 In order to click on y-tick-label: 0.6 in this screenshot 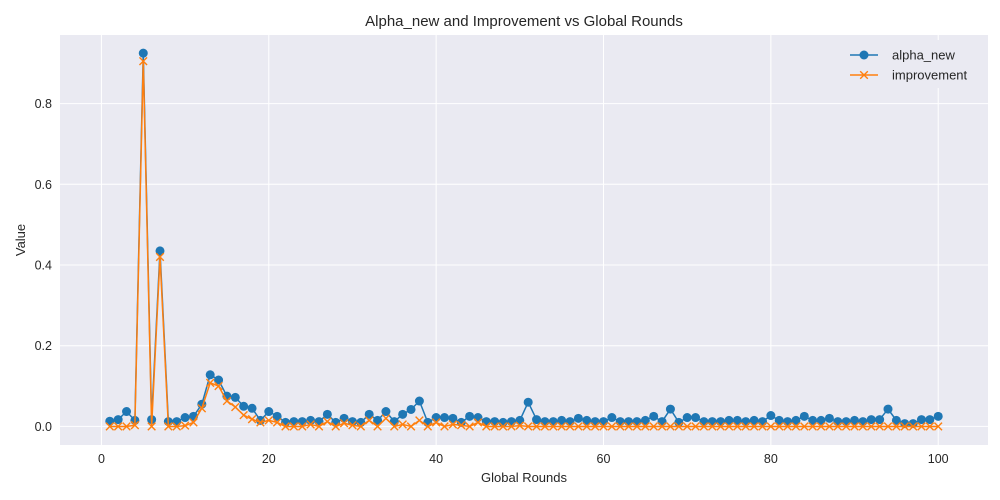, I will do `click(43, 185)`.